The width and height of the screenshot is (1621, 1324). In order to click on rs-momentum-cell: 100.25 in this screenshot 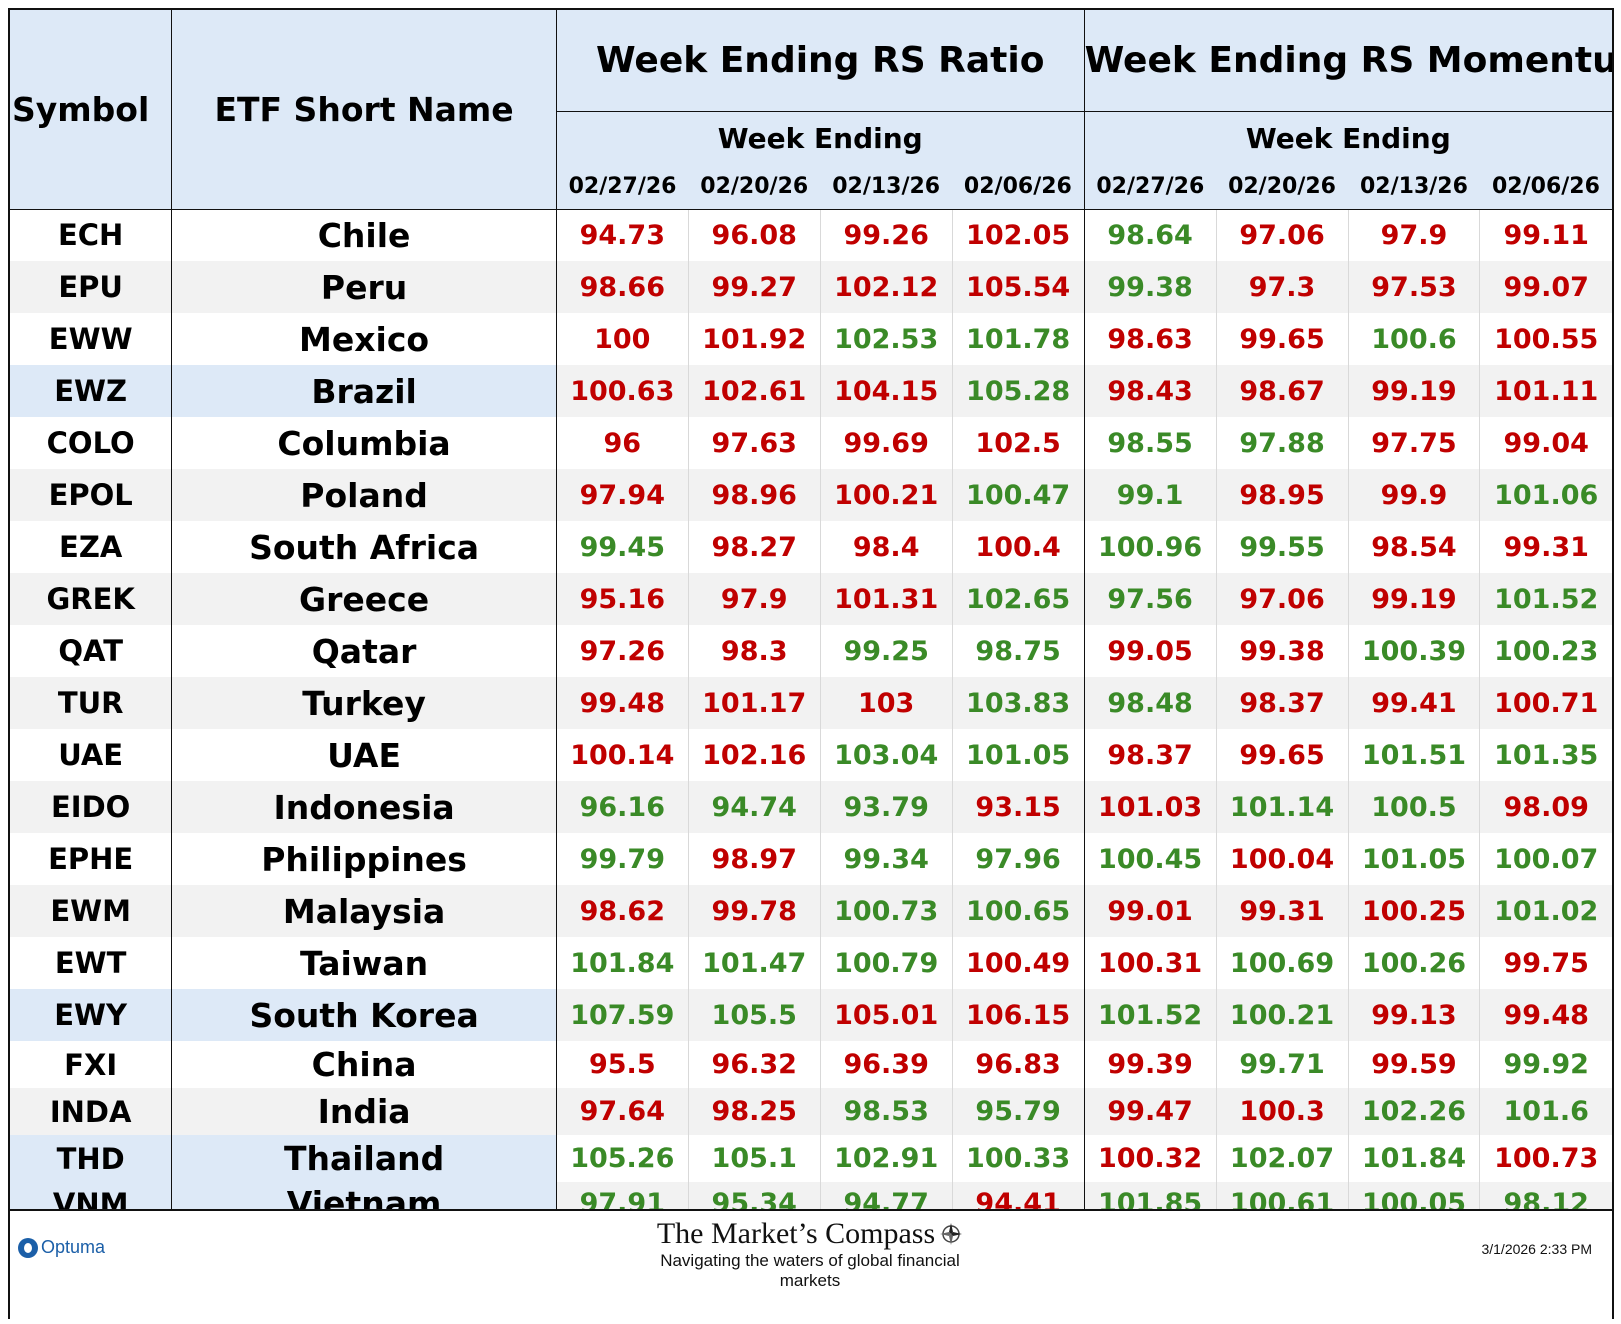, I will do `click(1413, 911)`.